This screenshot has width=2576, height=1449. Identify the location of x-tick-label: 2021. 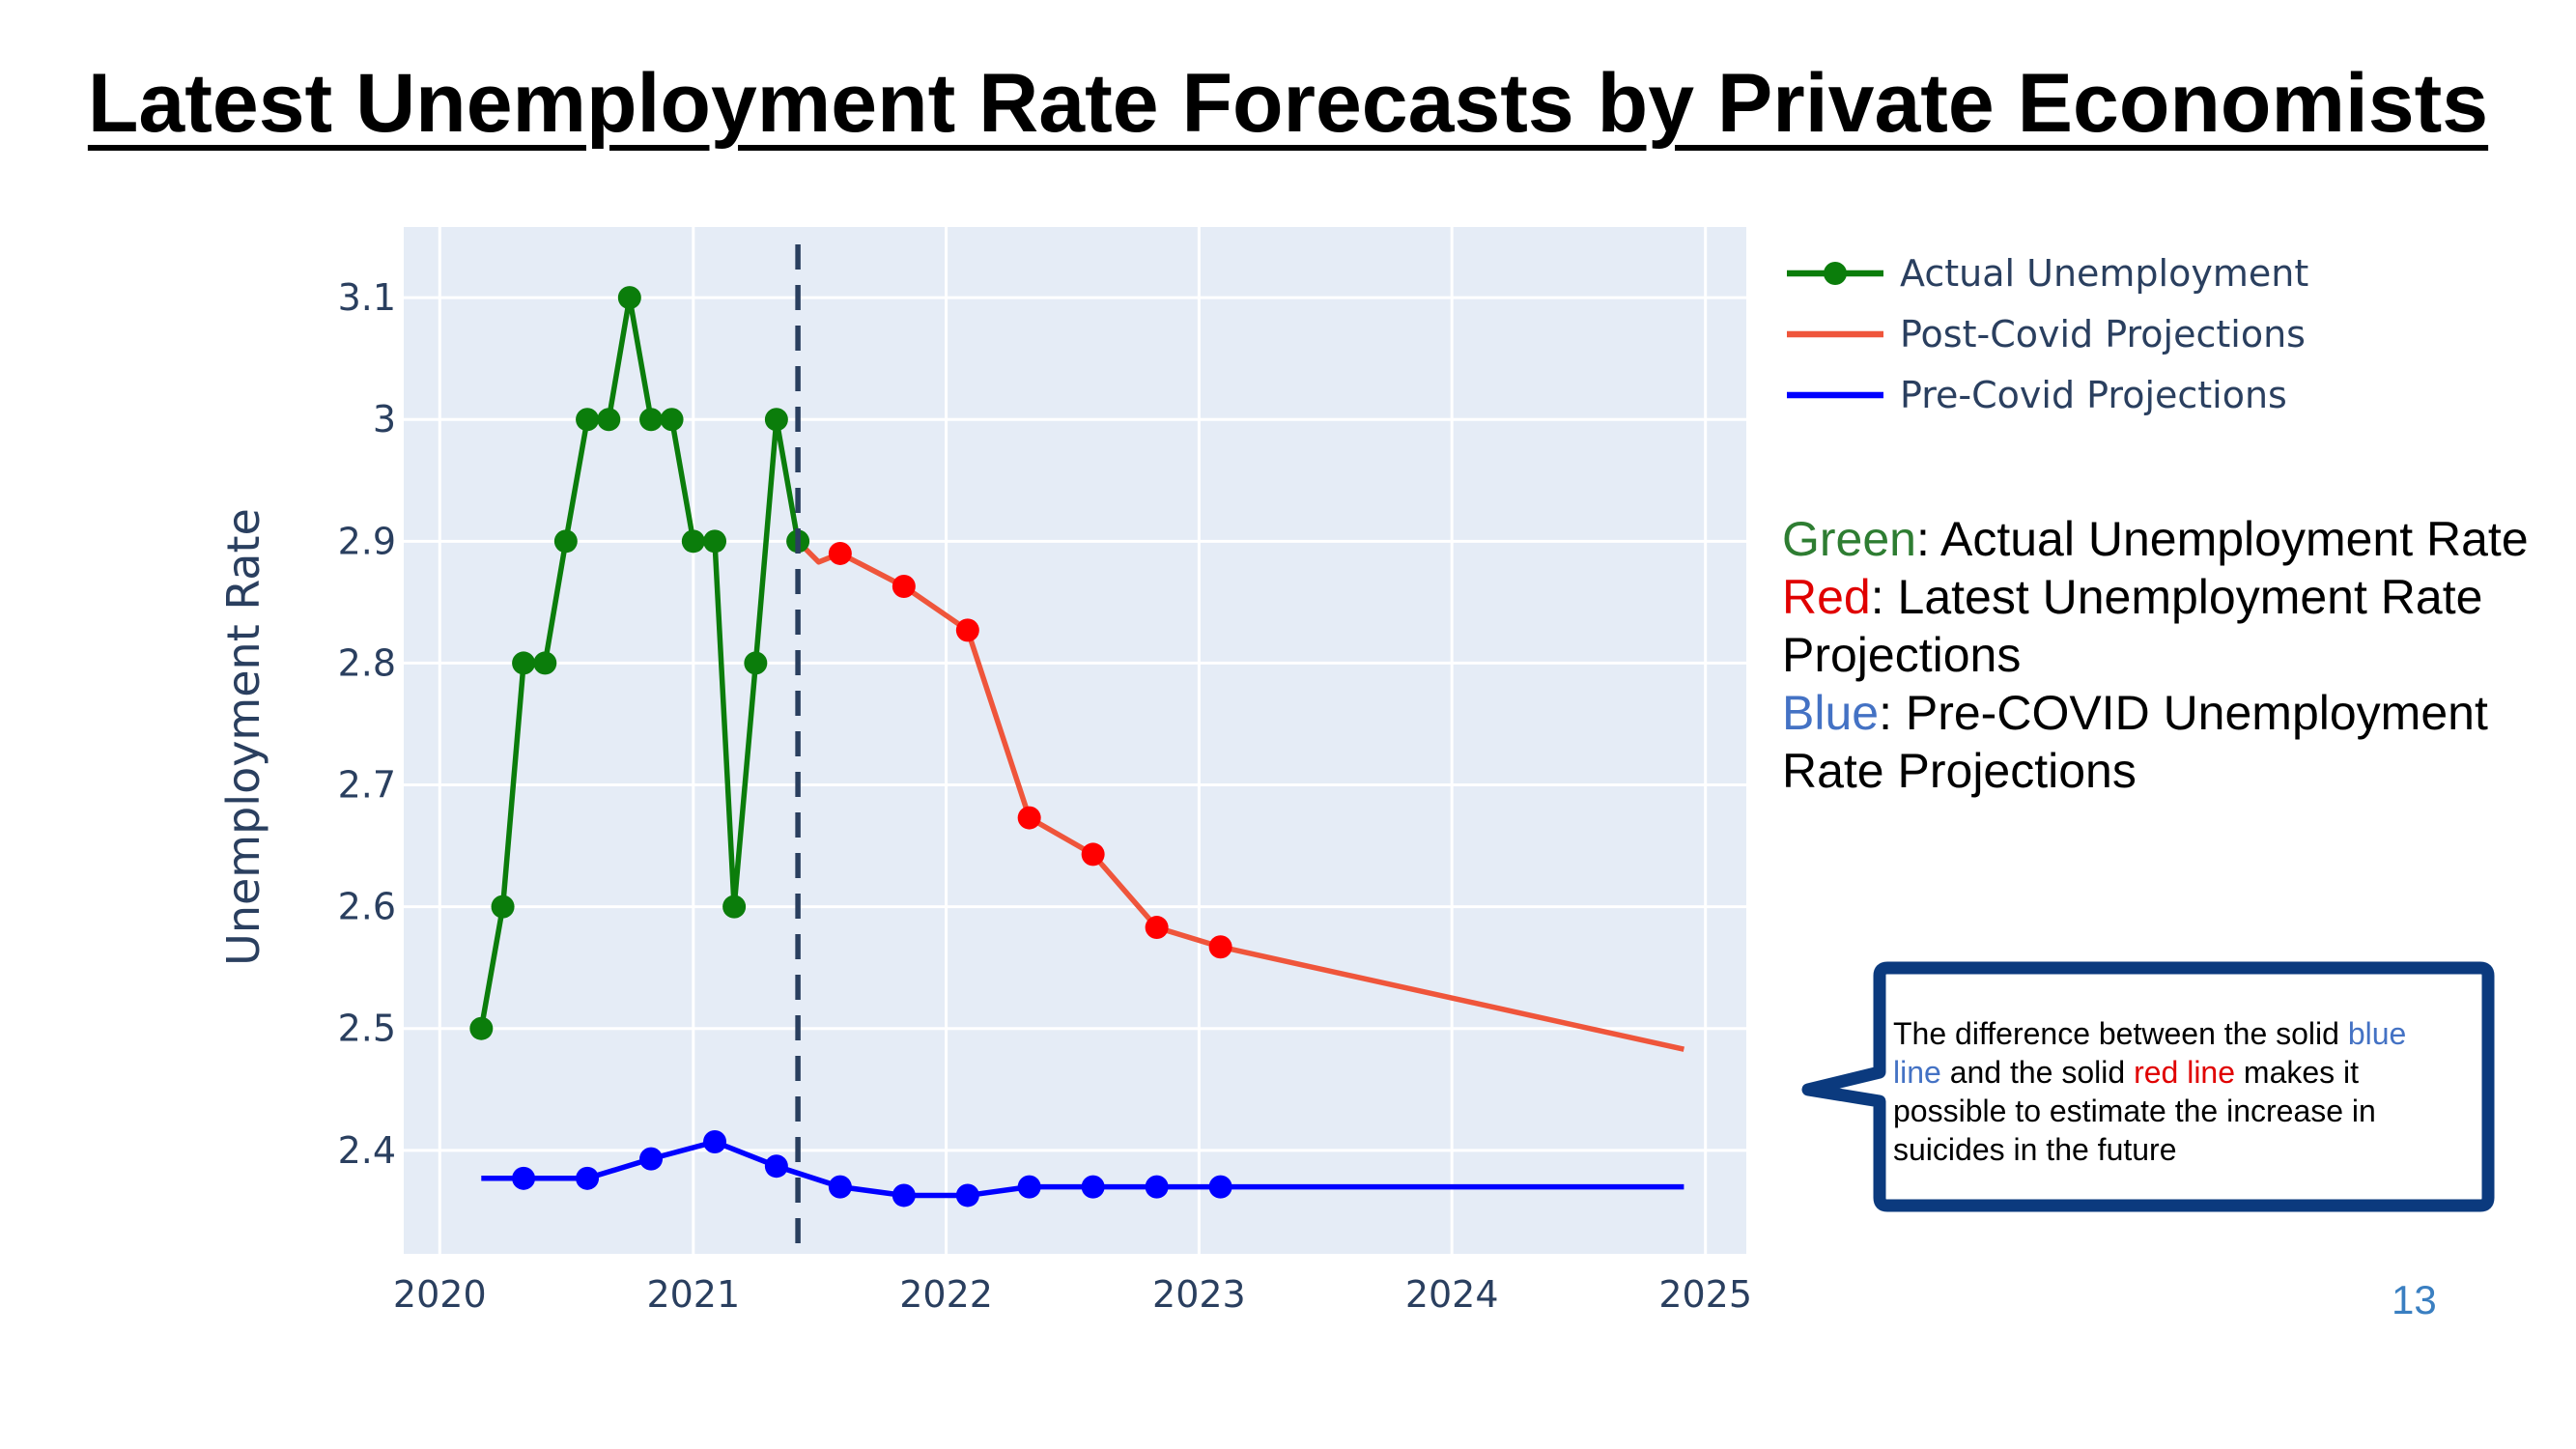
(693, 1294).